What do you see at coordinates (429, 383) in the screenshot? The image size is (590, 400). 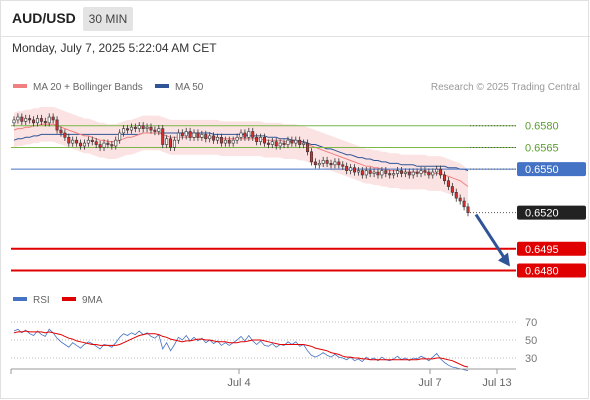 I see `x-tick-label: Jul 7` at bounding box center [429, 383].